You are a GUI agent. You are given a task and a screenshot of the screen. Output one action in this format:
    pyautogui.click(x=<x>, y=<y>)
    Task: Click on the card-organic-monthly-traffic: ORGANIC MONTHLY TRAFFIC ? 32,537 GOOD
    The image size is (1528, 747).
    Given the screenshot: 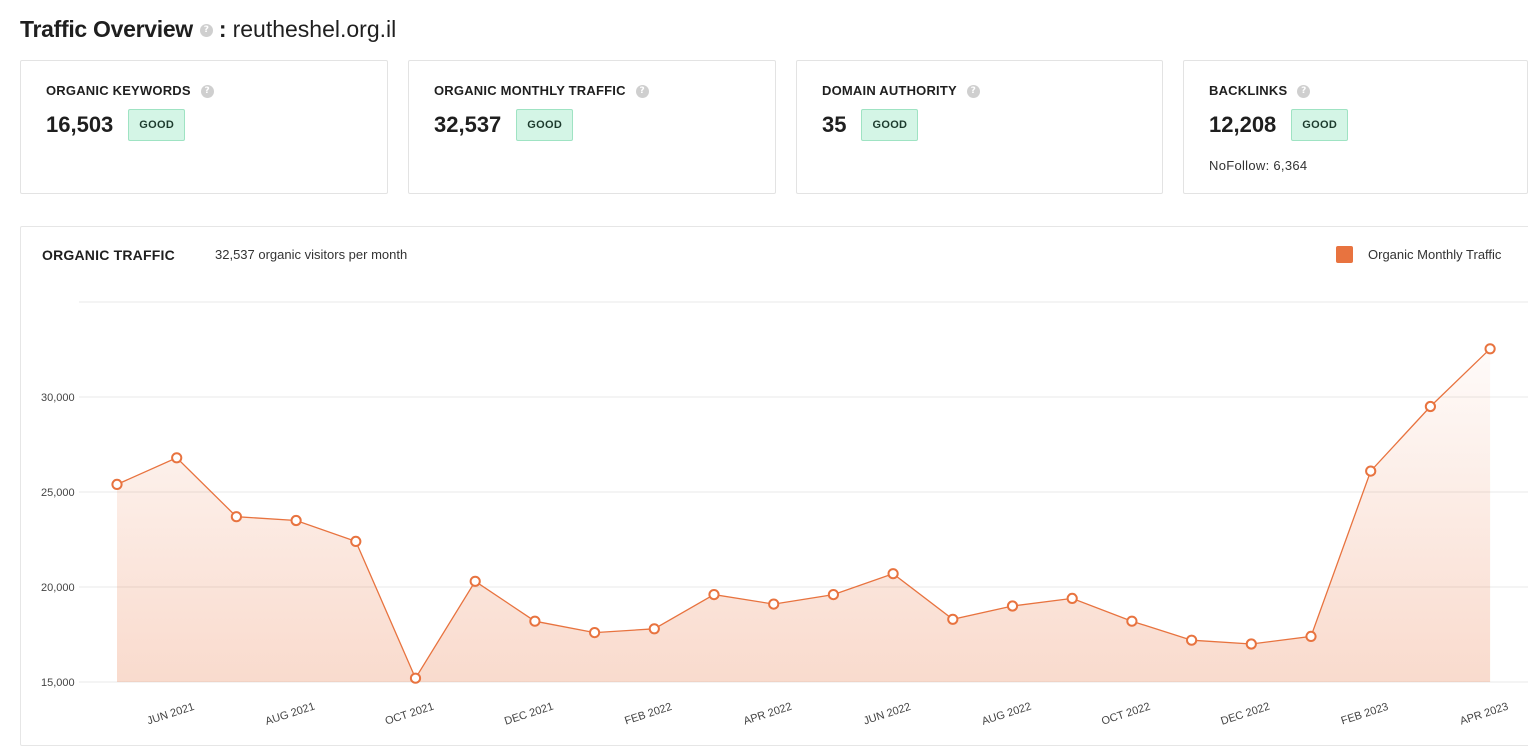 What is the action you would take?
    pyautogui.click(x=592, y=127)
    